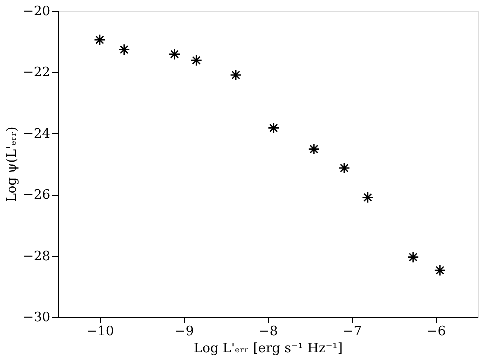 The image size is (484, 356). I want to click on x-tick-label: −7, so click(352, 332).